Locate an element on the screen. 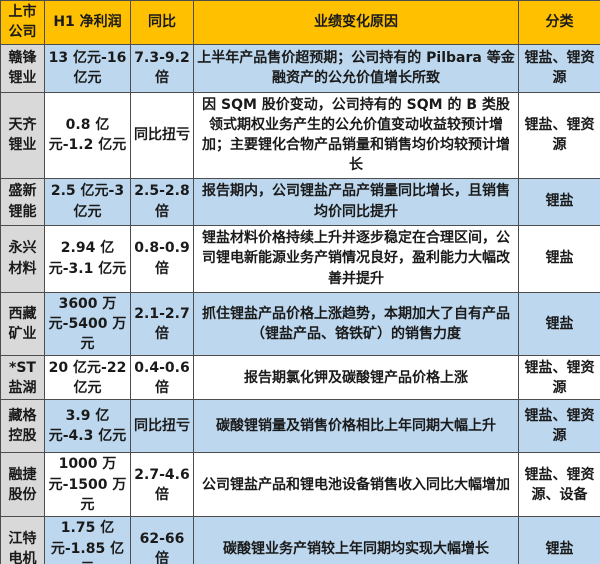  table-header: 上市公司 H1 净利润 同比 业绩变化原因 分类 is located at coordinates (300, 22).